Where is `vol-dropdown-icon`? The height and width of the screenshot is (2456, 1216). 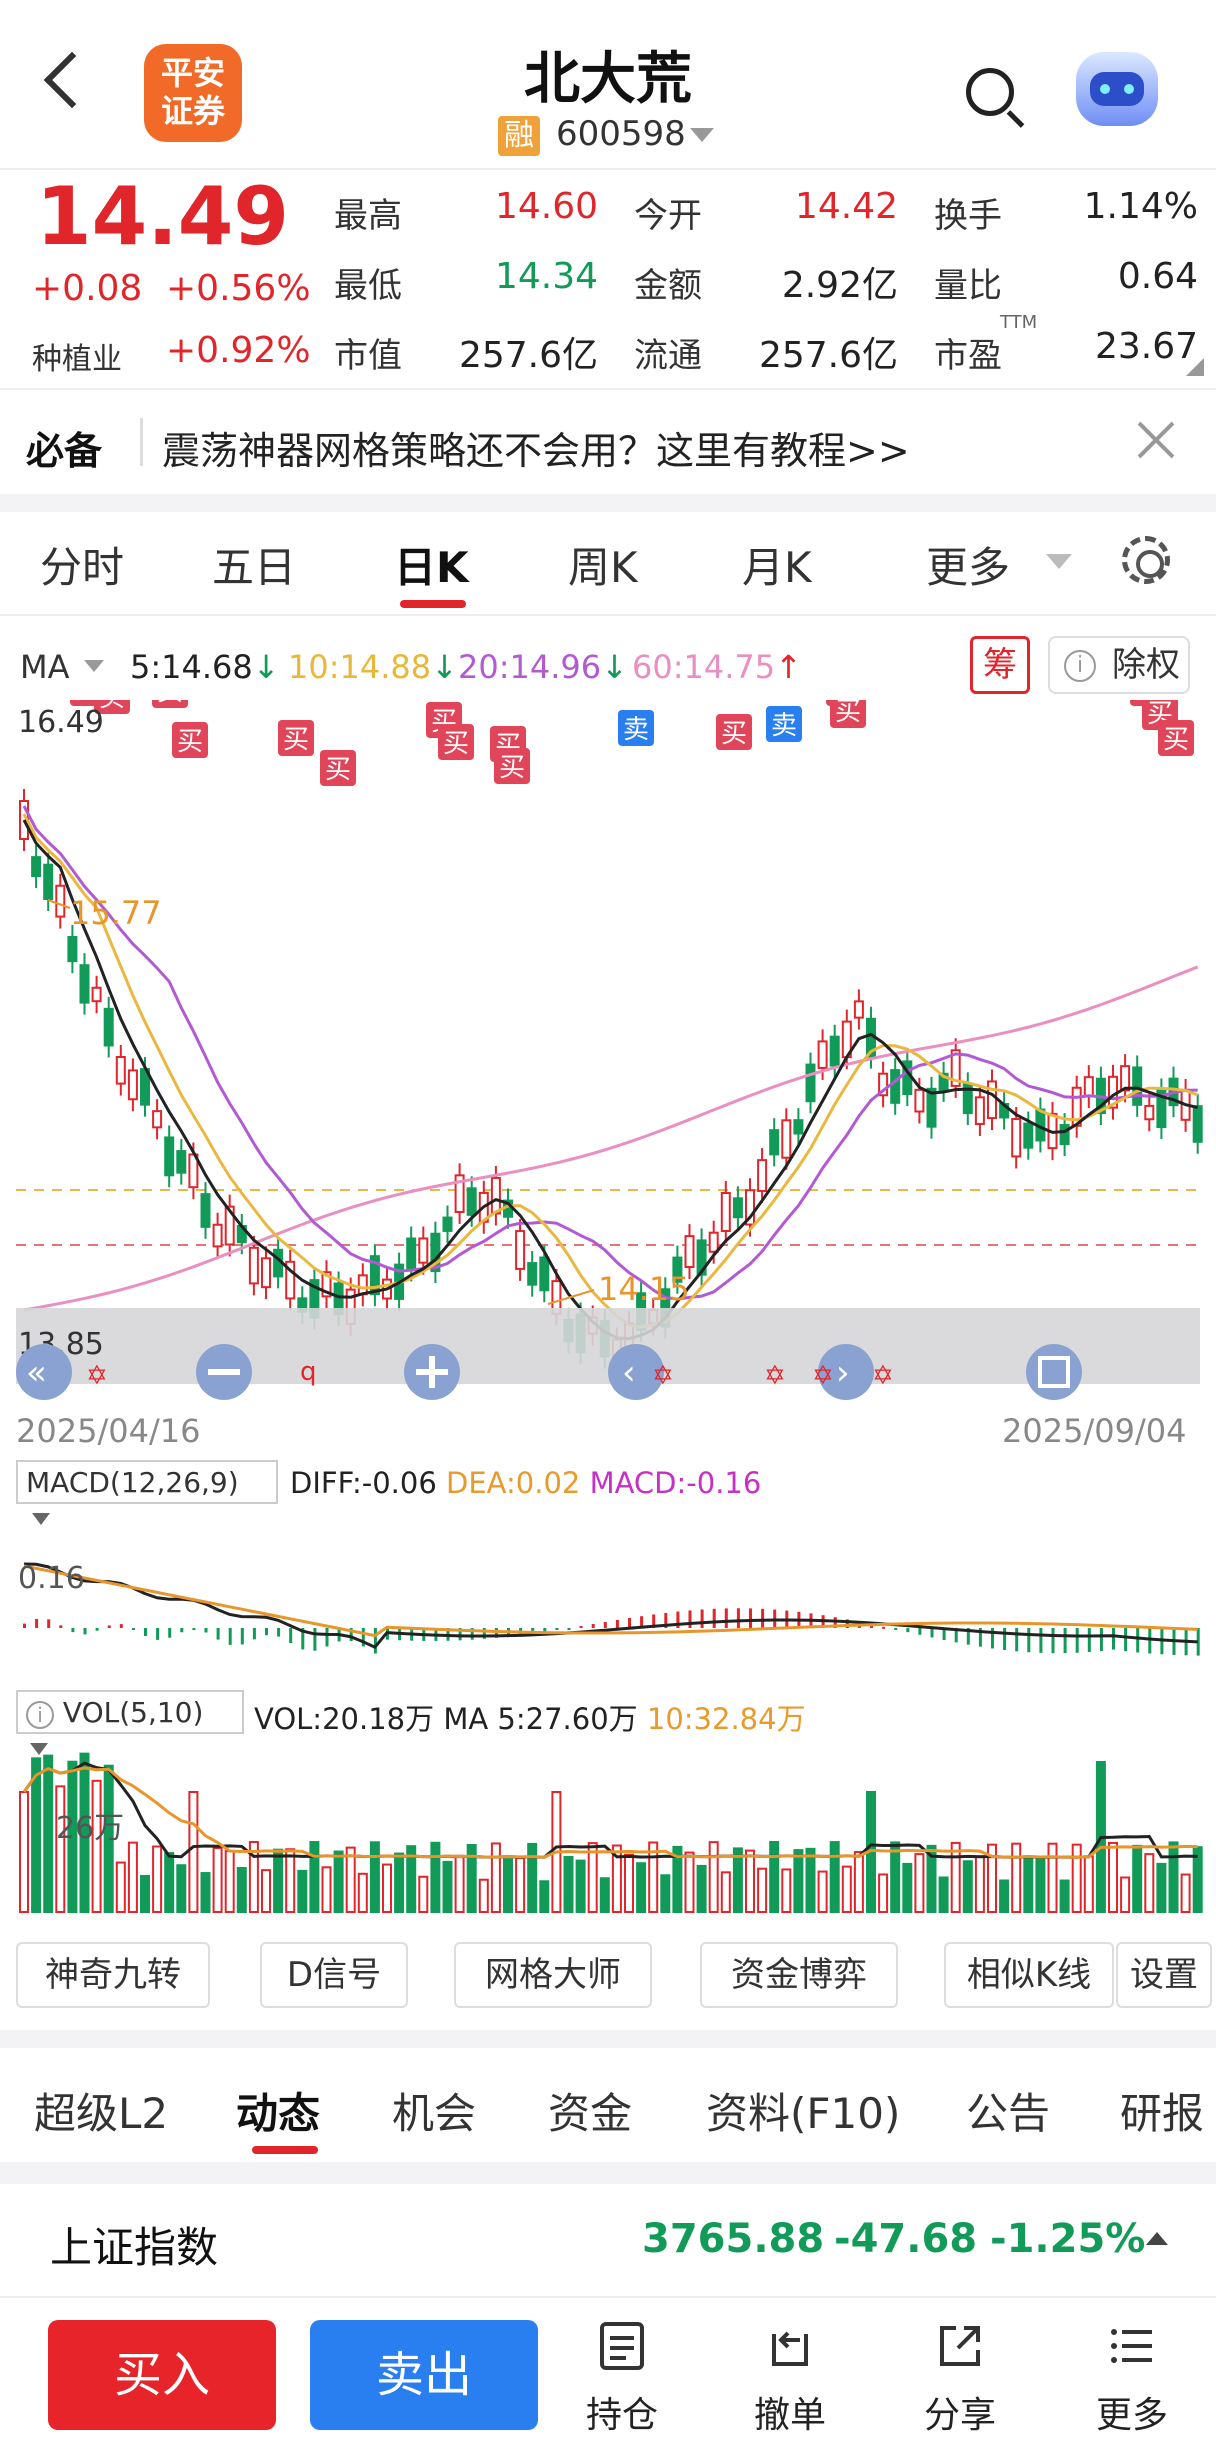 vol-dropdown-icon is located at coordinates (39, 1749).